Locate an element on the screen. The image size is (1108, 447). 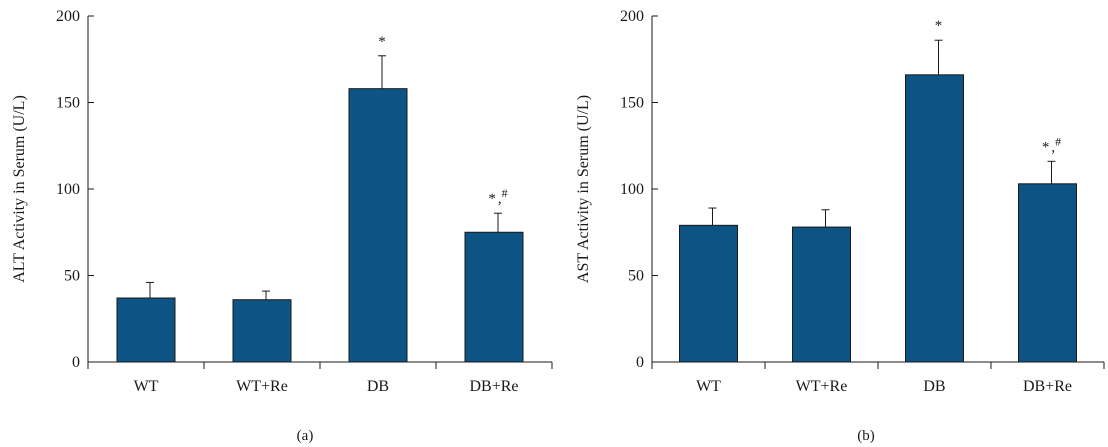
y-axis-label: AST Activity in Serum (U/L) is located at coordinates (583, 189).